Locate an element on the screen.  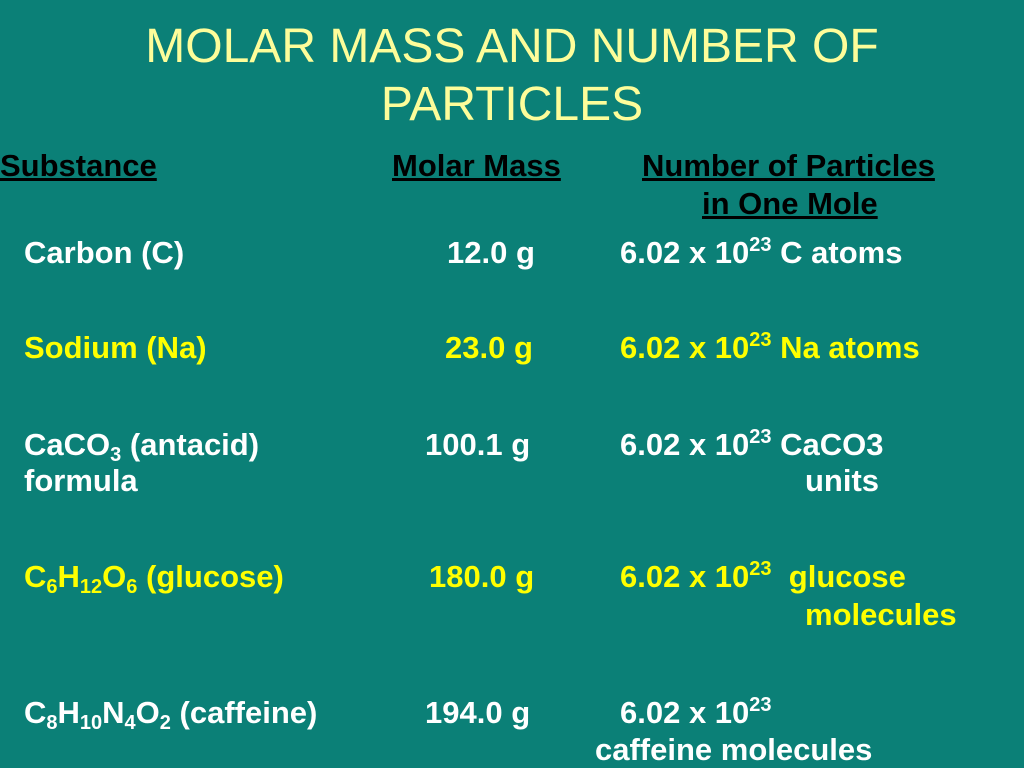
header-particles-line-2: in One Mole is located at coordinates (790, 203).